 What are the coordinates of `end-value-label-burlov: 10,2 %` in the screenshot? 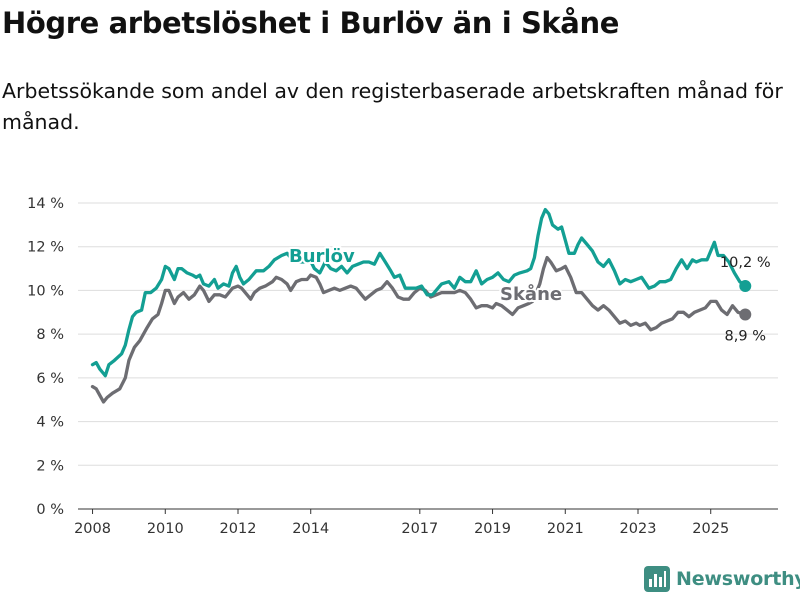 It's located at (745, 263).